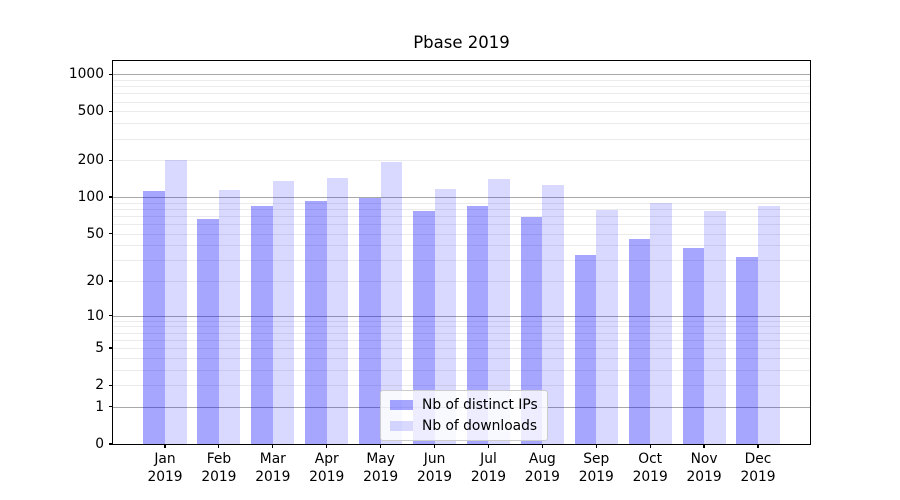  I want to click on legend-item-distinct-ips: Nb of distinct IPs, so click(464, 405).